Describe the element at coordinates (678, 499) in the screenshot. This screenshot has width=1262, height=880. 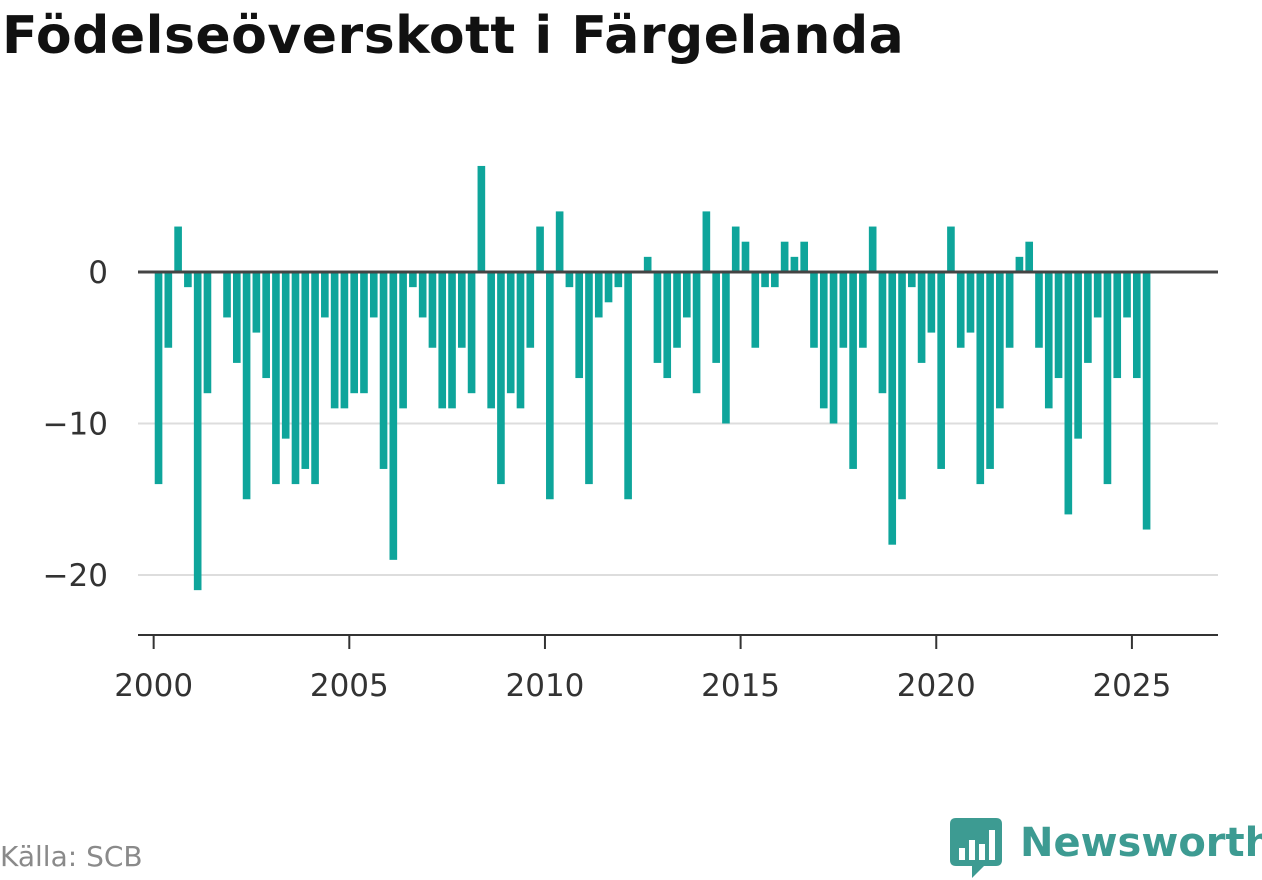
I see `gridlines` at that location.